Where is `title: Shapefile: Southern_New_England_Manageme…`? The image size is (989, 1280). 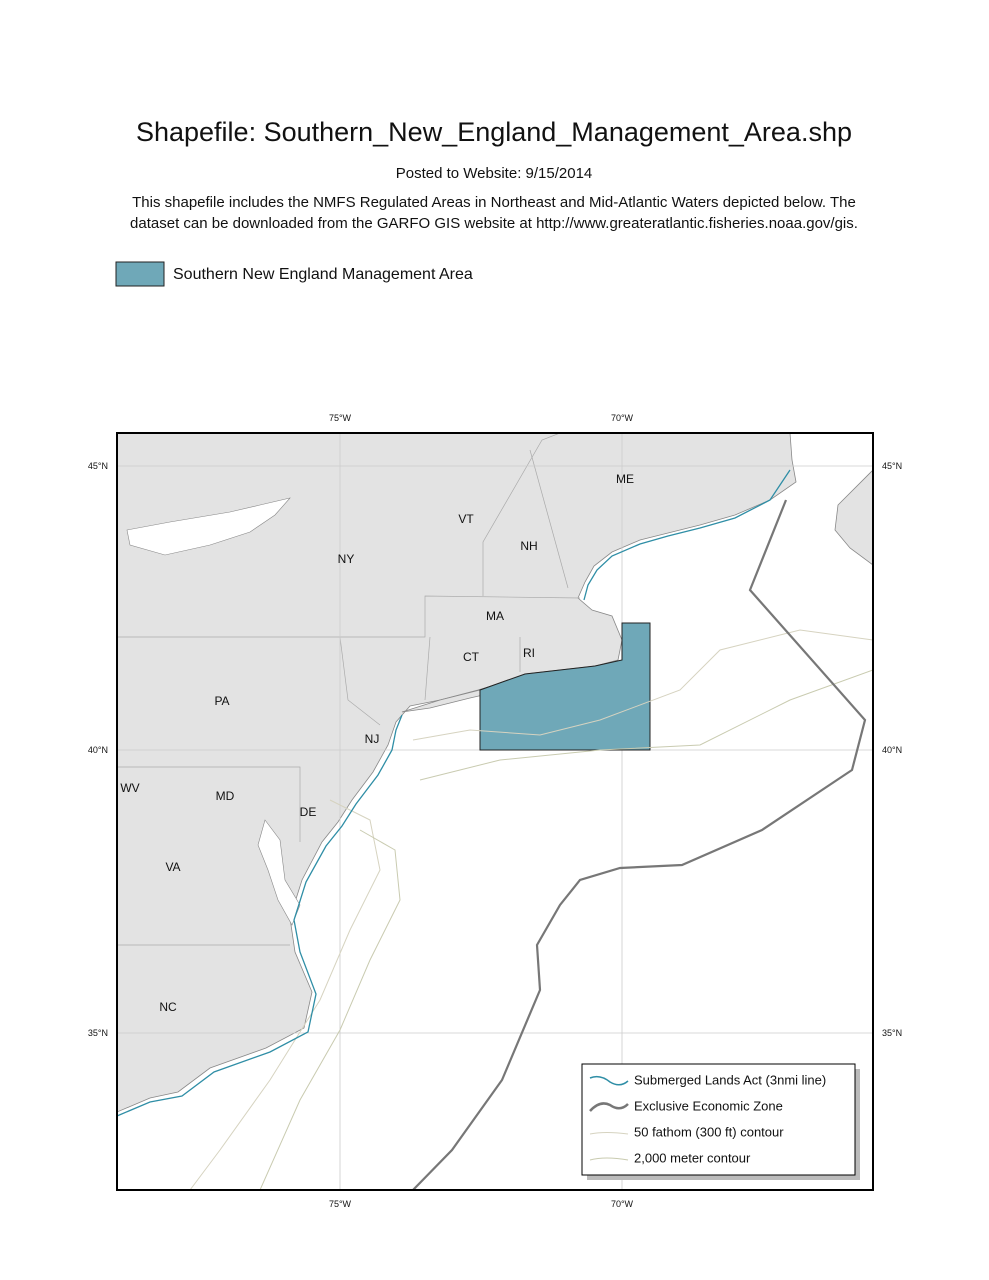
title: Shapefile: Southern_New_England_Manageme… is located at coordinates (494, 132).